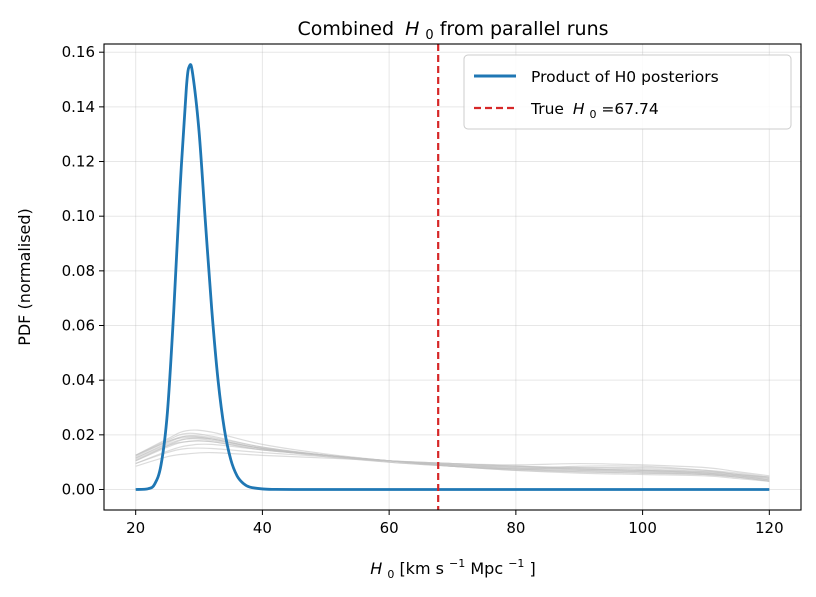  I want to click on x-axis-label: H 0 [km s −1 Mpc −1 ], so click(453, 567).